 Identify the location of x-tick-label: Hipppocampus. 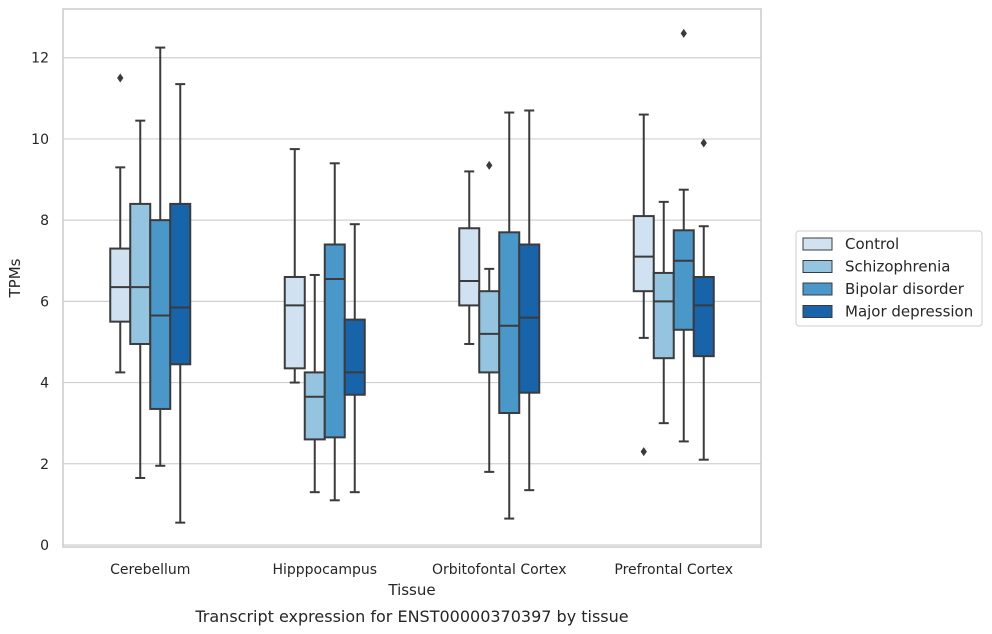
(324, 570).